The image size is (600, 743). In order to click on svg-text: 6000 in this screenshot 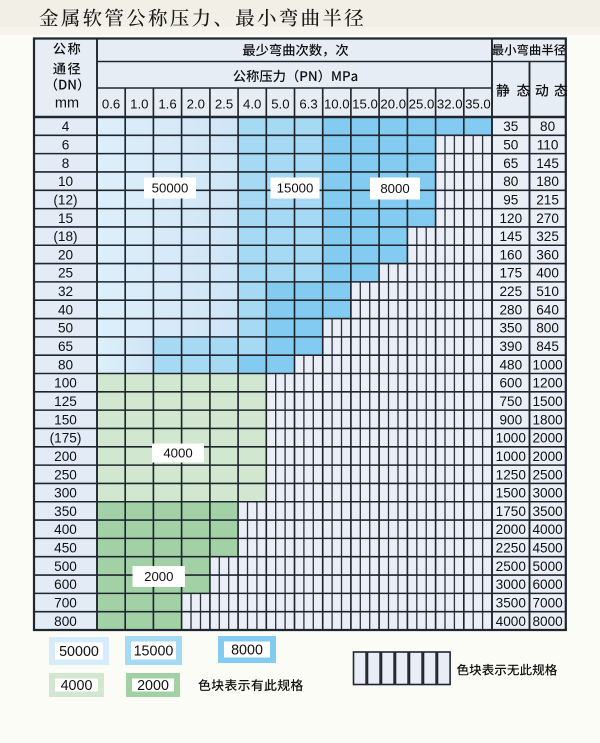, I will do `click(547, 584)`.